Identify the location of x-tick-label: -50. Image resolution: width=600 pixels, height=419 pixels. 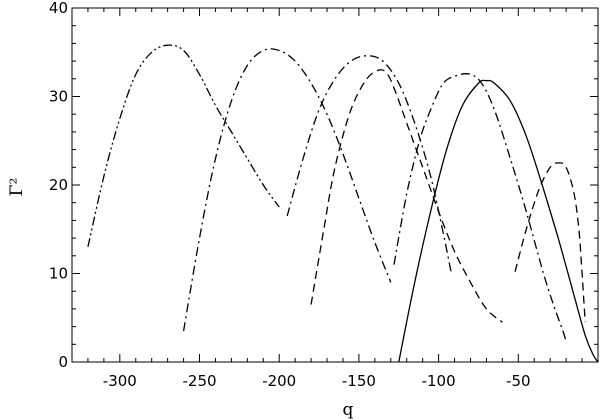
(518, 381).